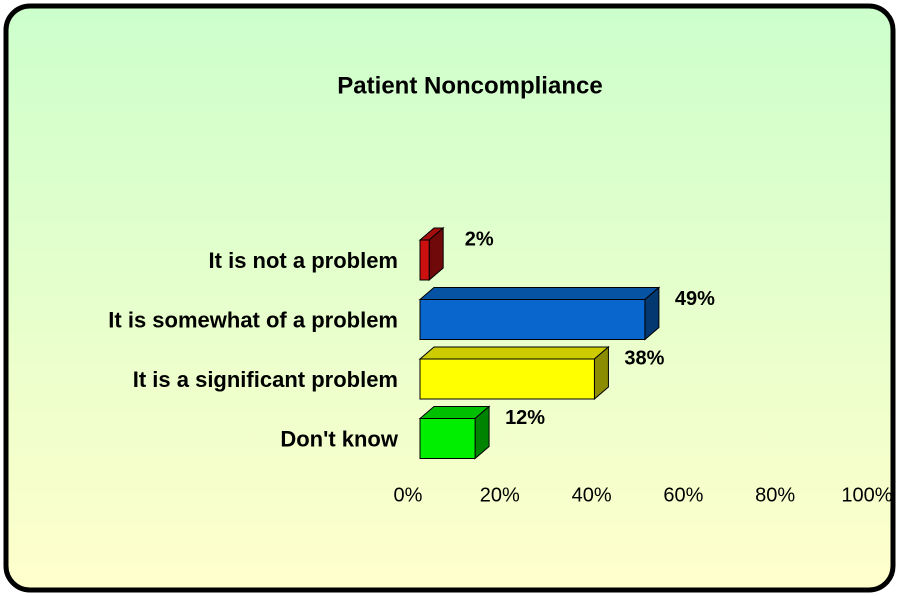 This screenshot has width=899, height=596. What do you see at coordinates (303, 260) in the screenshot?
I see `category-label: It is not a problem` at bounding box center [303, 260].